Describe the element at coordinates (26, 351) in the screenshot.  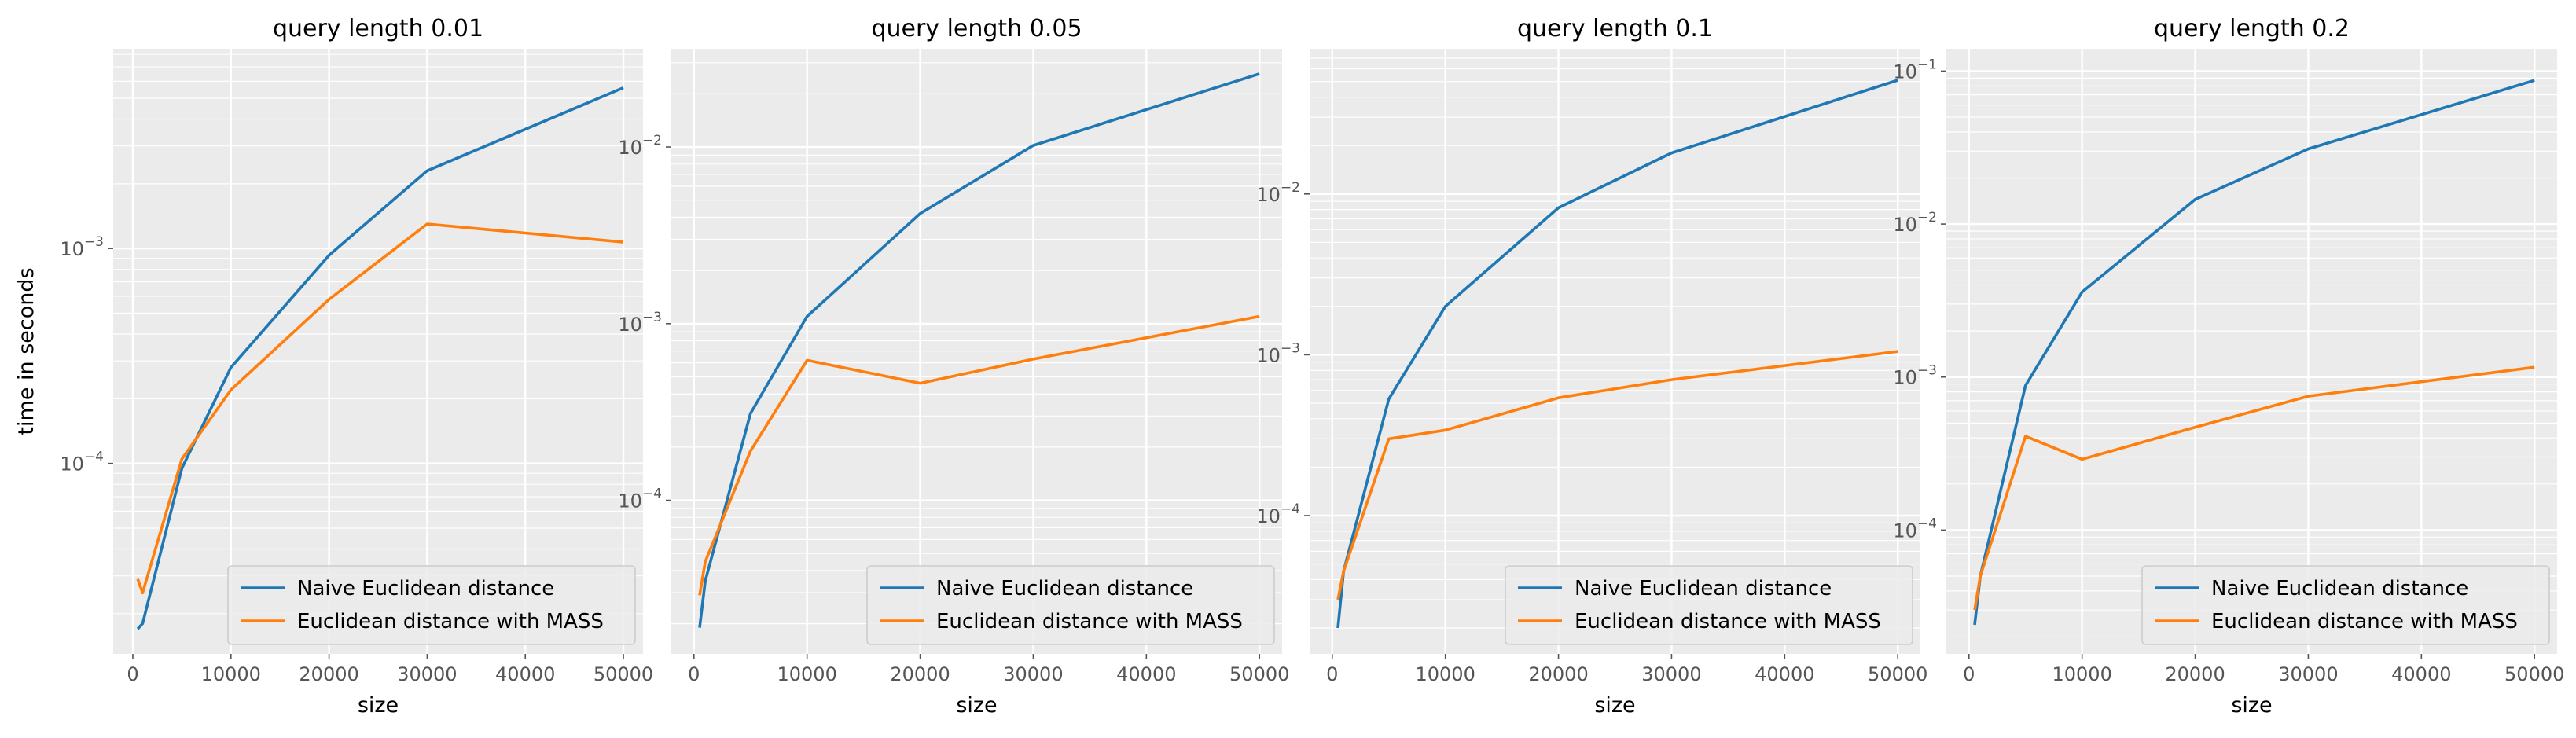
I see `y-axis-label: time in seconds` at that location.